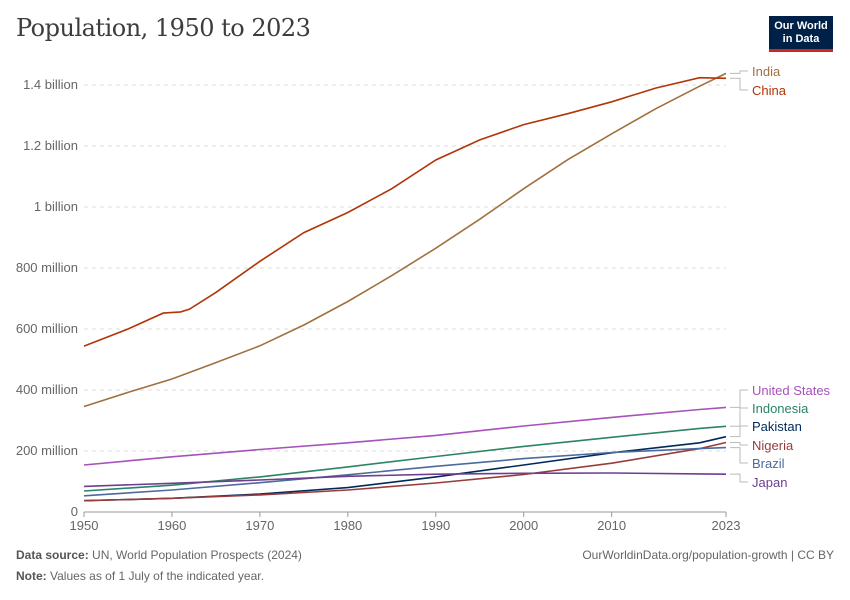 This screenshot has width=850, height=600. What do you see at coordinates (47, 328) in the screenshot?
I see `y-tick-label: 600 million` at bounding box center [47, 328].